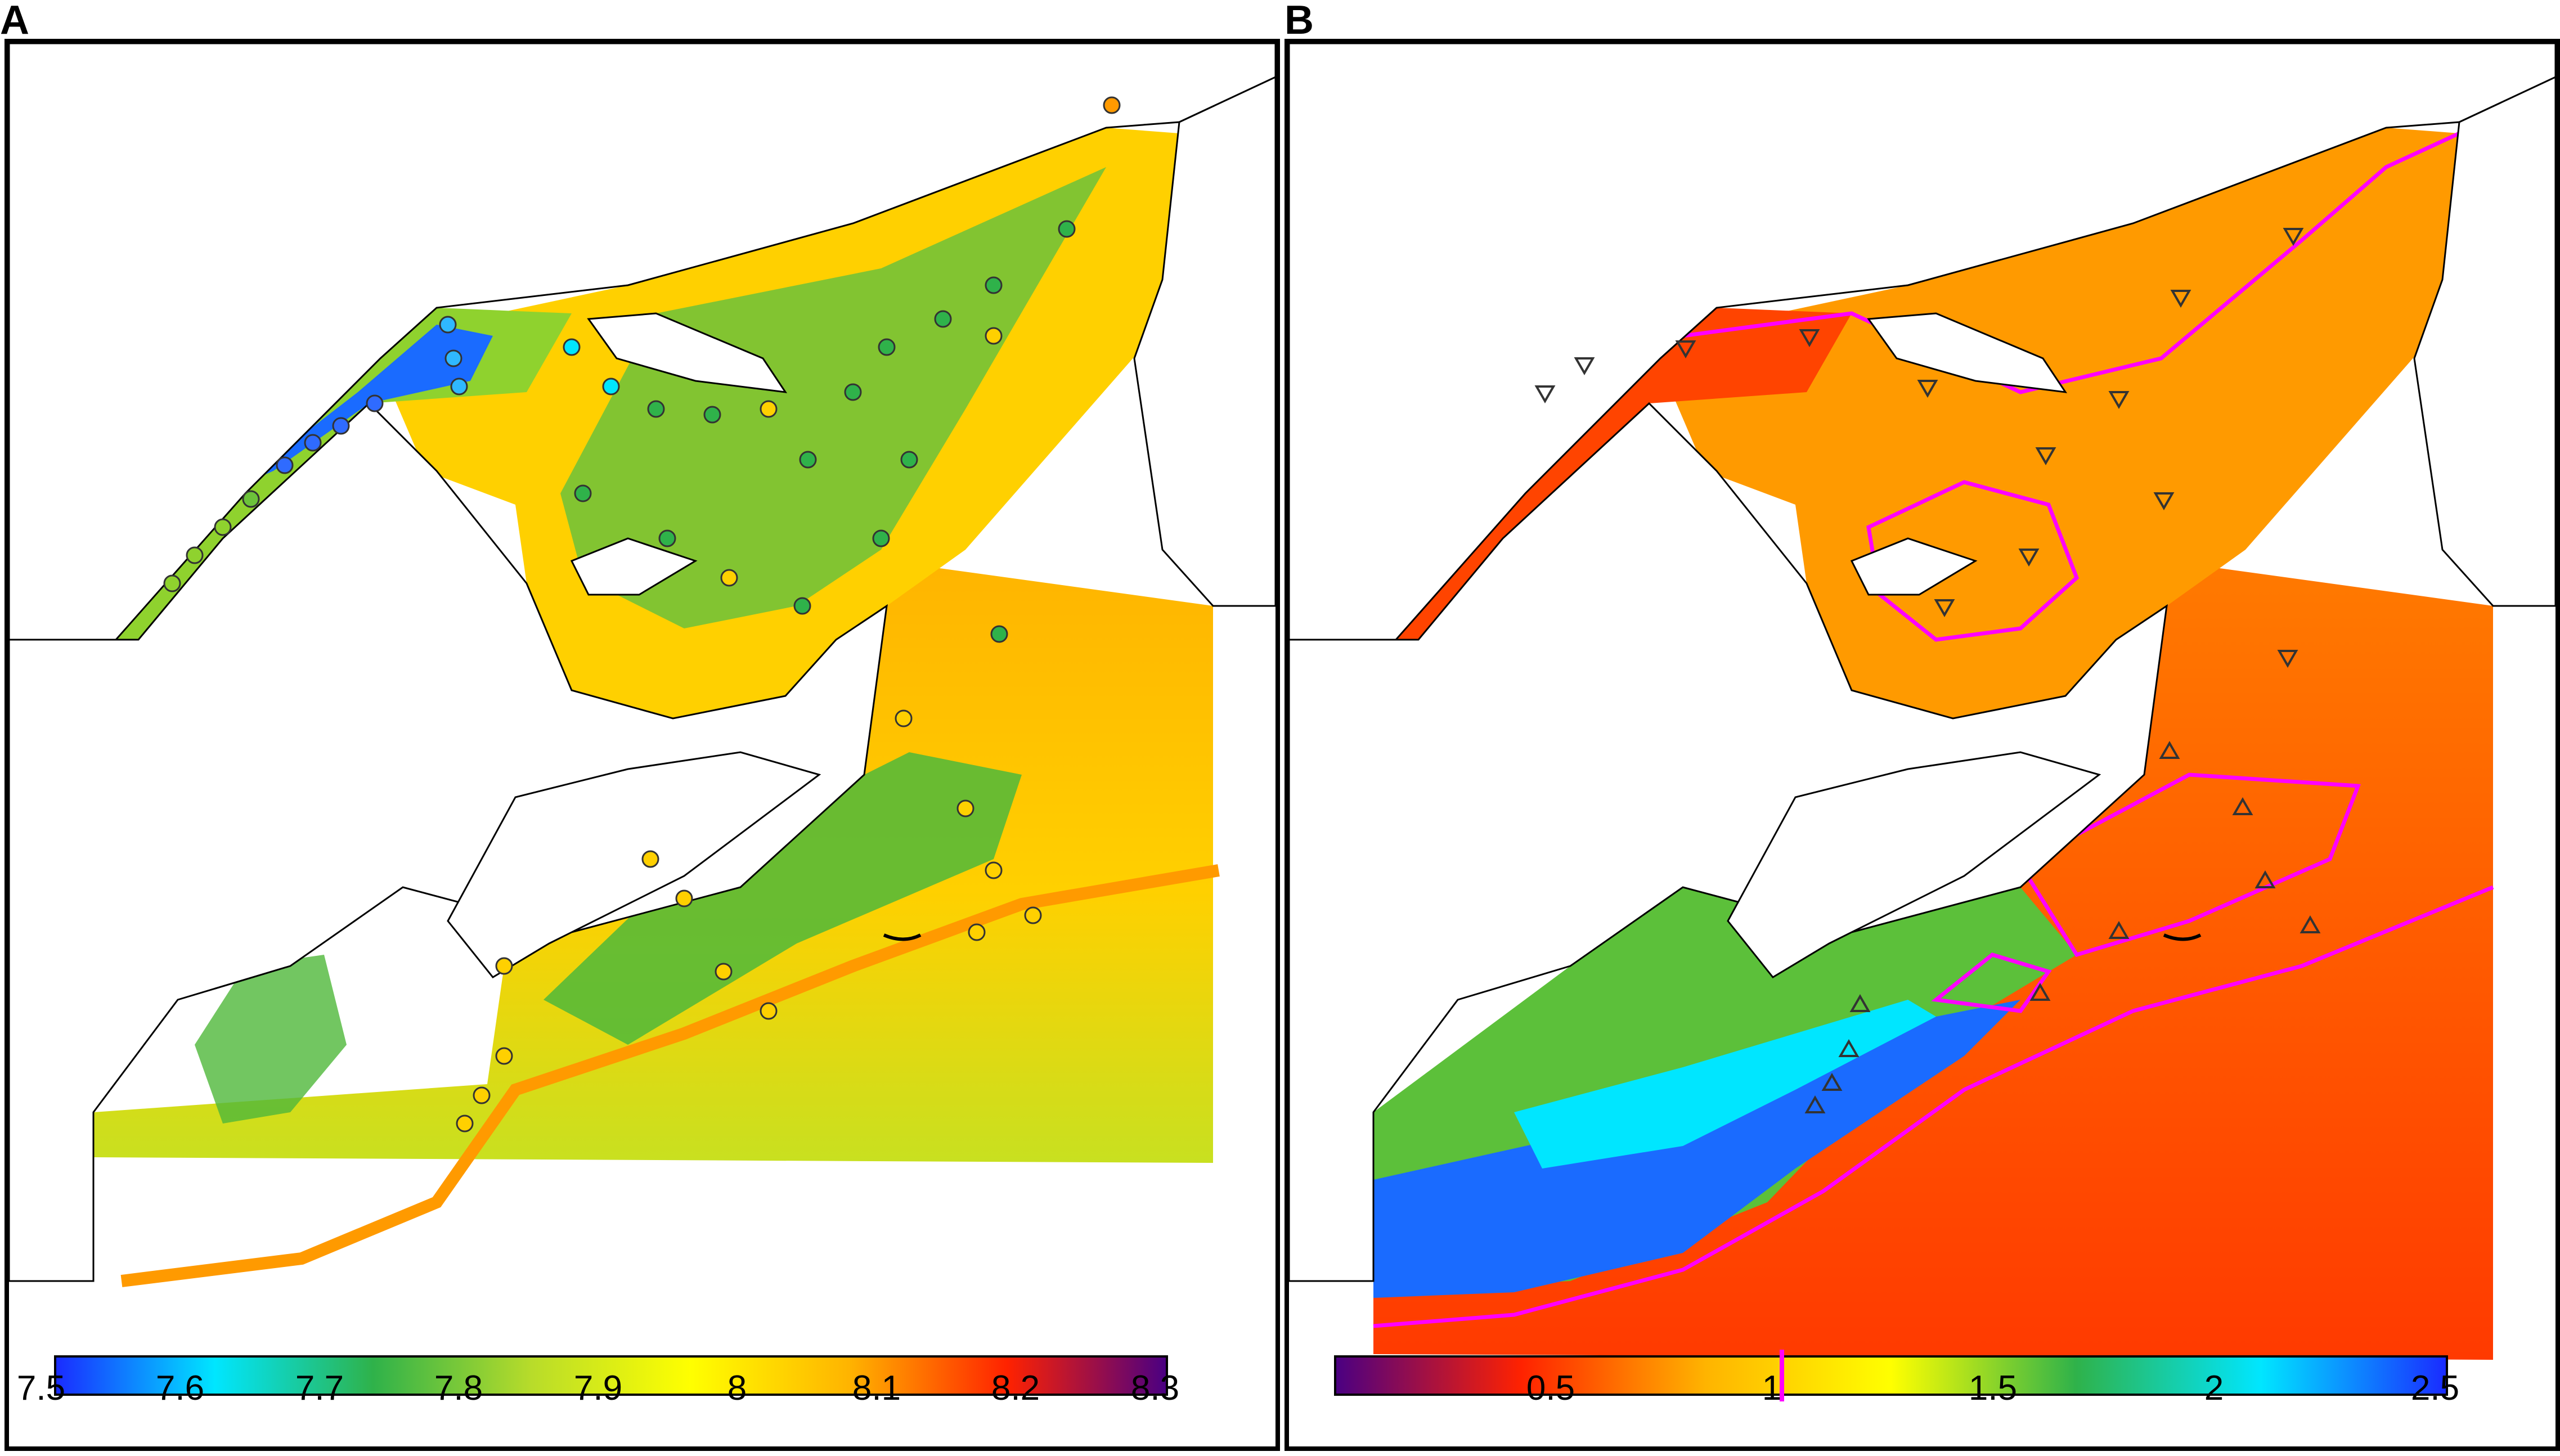 The width and height of the screenshot is (2560, 1456). What do you see at coordinates (1624, 474) in the screenshot?
I see `panel-b-estuary` at bounding box center [1624, 474].